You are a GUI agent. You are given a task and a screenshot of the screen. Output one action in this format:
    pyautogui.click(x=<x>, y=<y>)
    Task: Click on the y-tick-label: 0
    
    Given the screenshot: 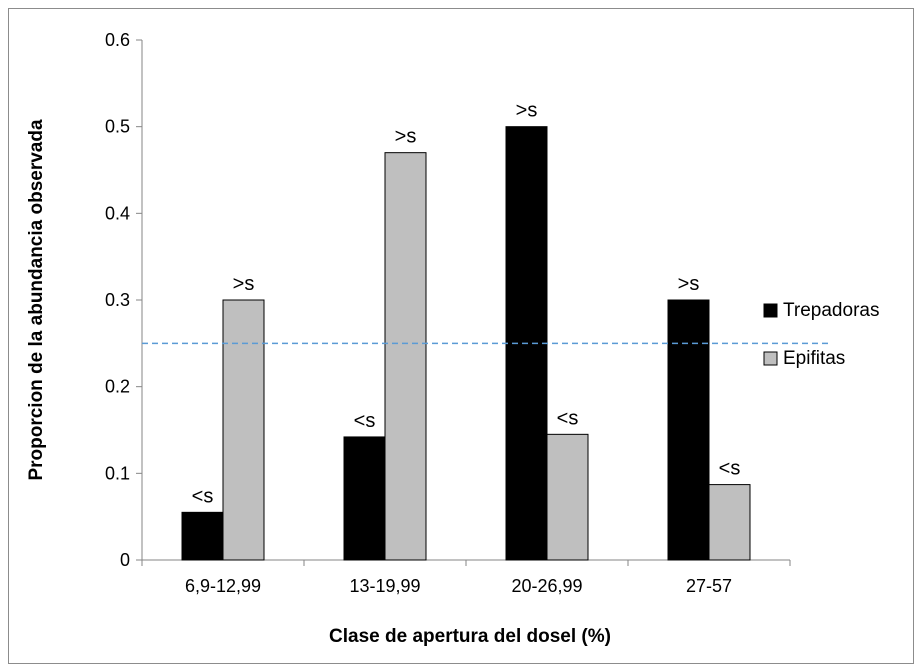 What is the action you would take?
    pyautogui.click(x=125, y=560)
    